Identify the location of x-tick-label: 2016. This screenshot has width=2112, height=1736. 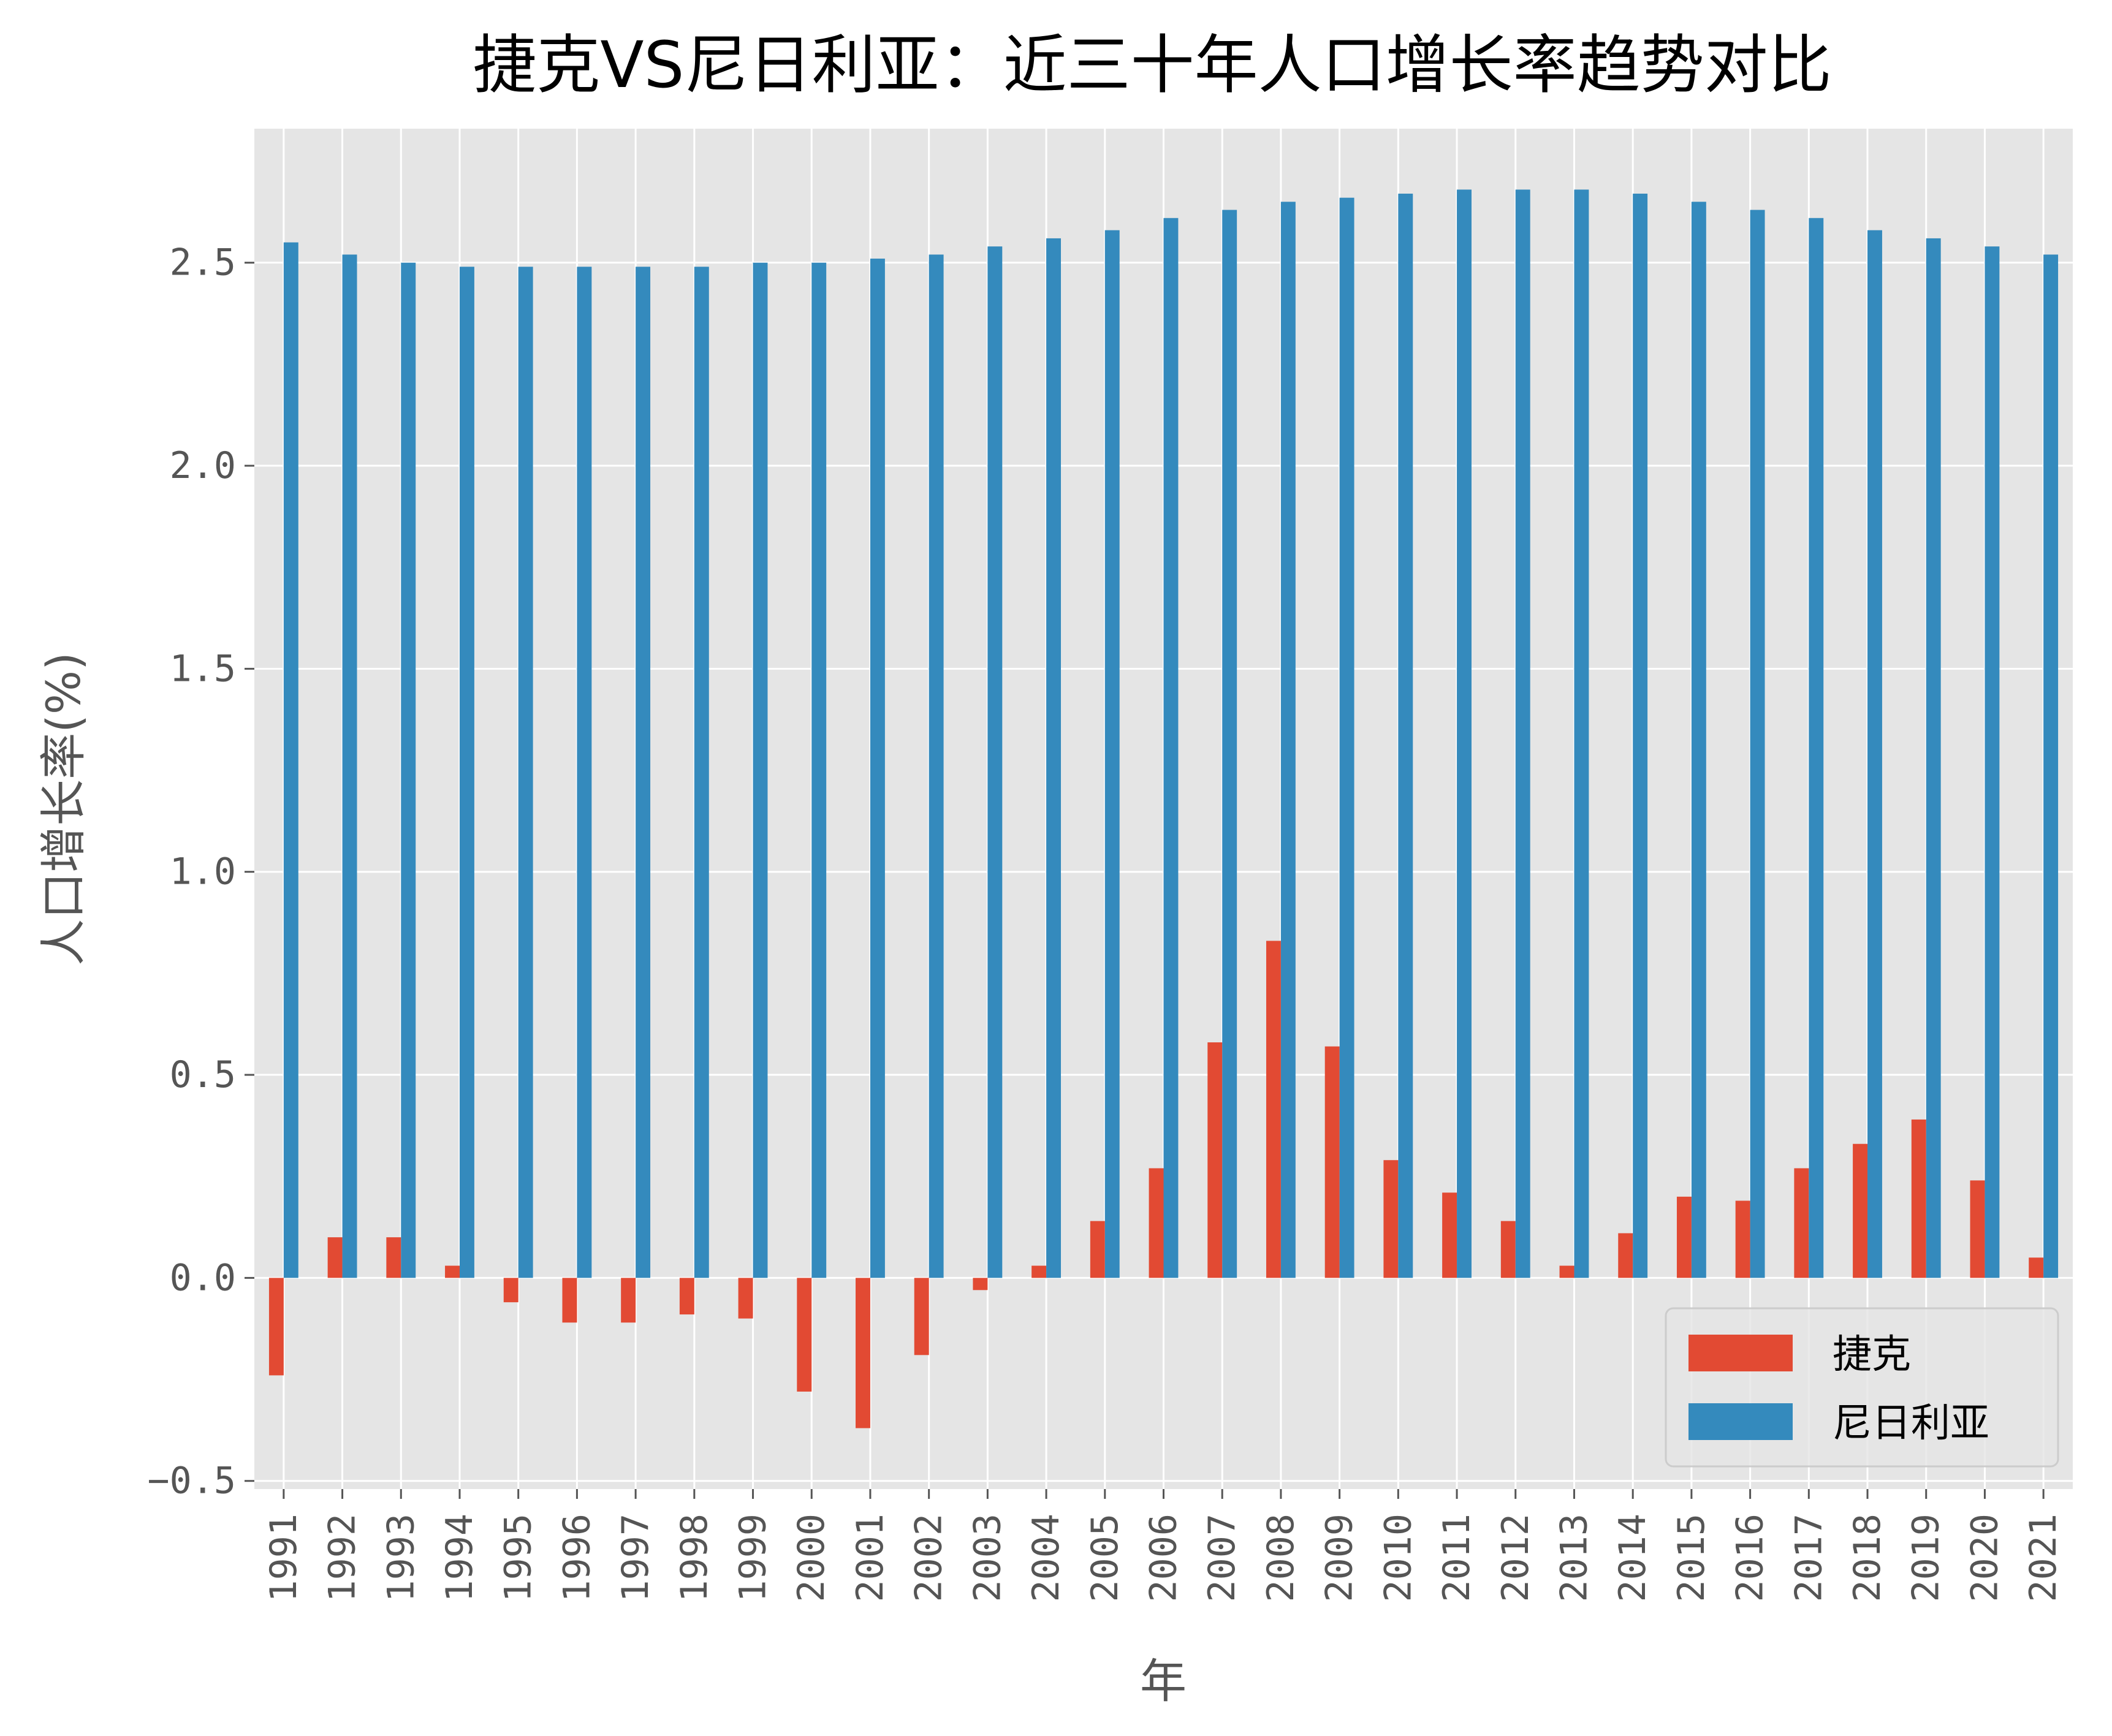
(1750, 1558).